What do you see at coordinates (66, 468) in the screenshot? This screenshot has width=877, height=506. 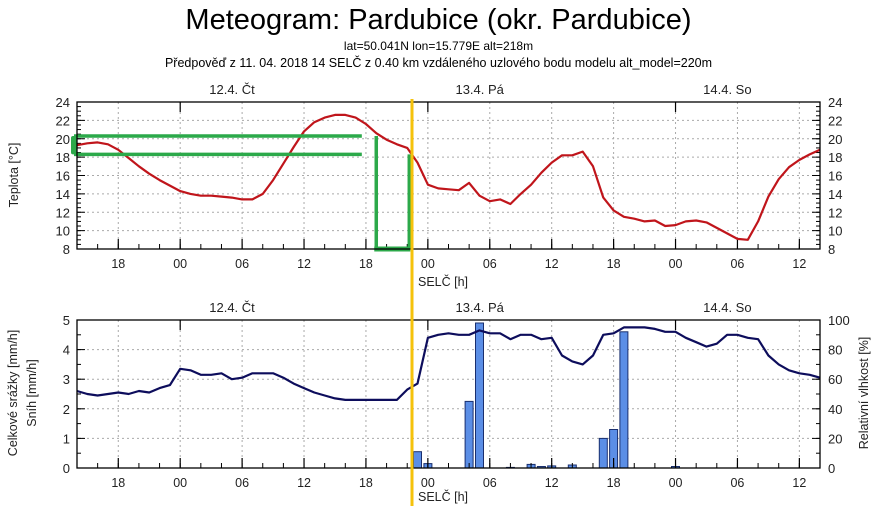 I see `precip-y-left-tick-label: 0` at bounding box center [66, 468].